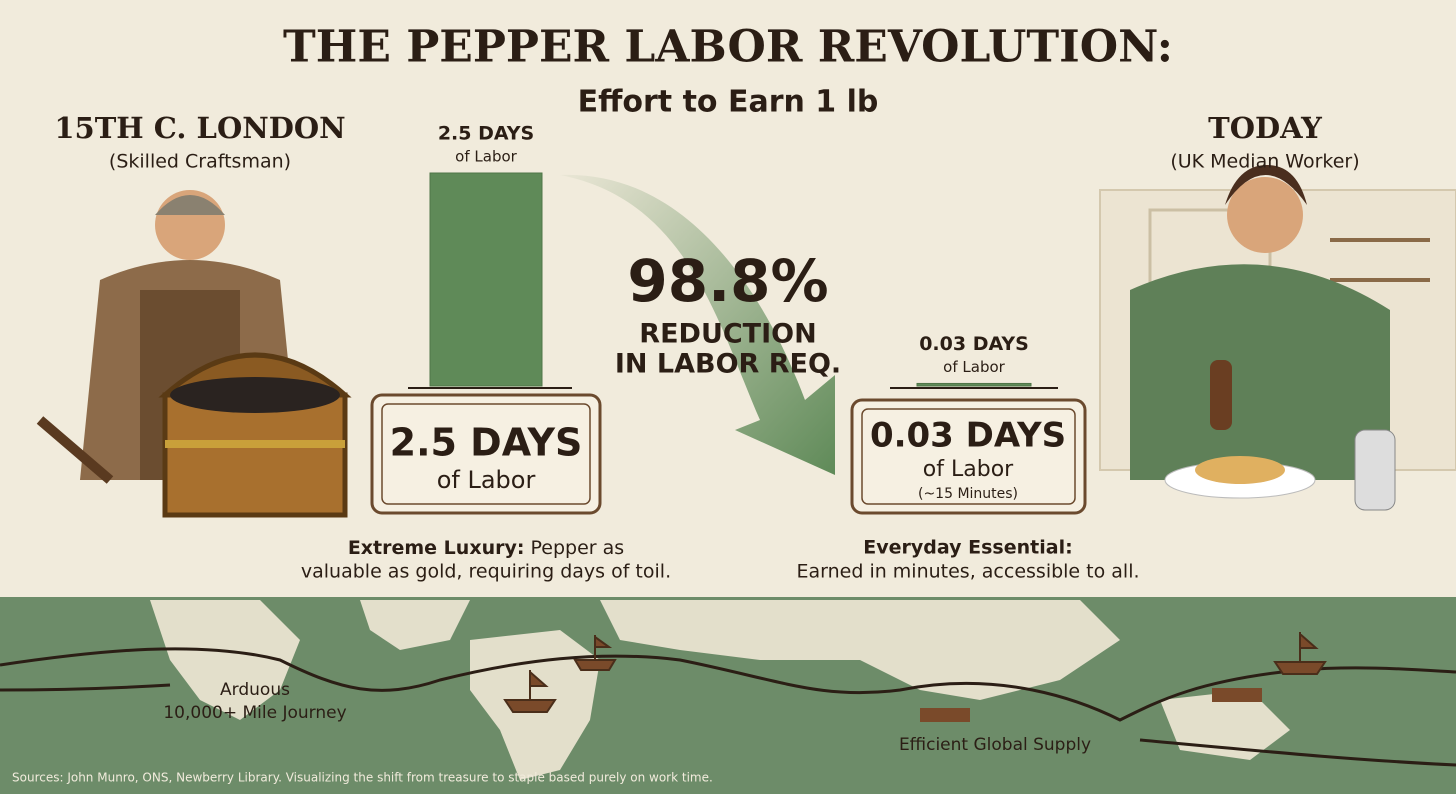 This screenshot has height=794, width=1456. What do you see at coordinates (194, 354) in the screenshot?
I see `craftsman-illustration` at bounding box center [194, 354].